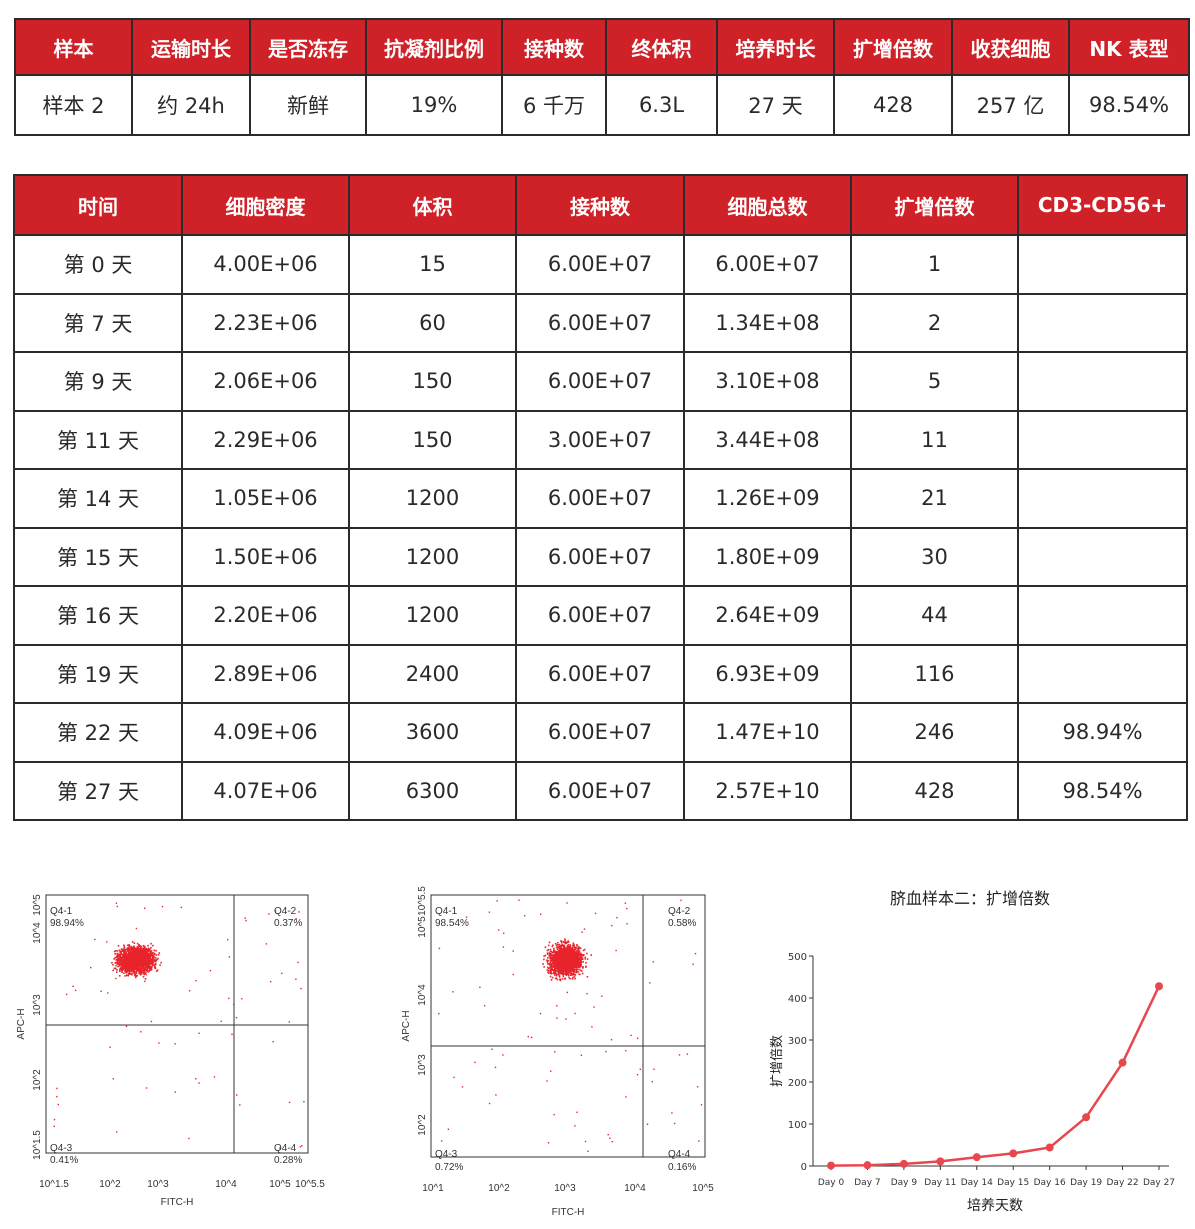 The height and width of the screenshot is (1229, 1195). I want to click on growth-header-cell: 接种数, so click(600, 205).